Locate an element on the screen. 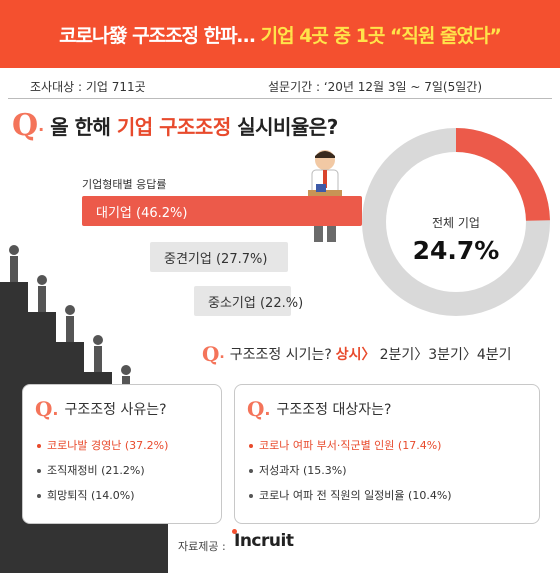 The width and height of the screenshot is (560, 573). reason-item: 코로나발 경영난 (37.2%) is located at coordinates (124, 445).